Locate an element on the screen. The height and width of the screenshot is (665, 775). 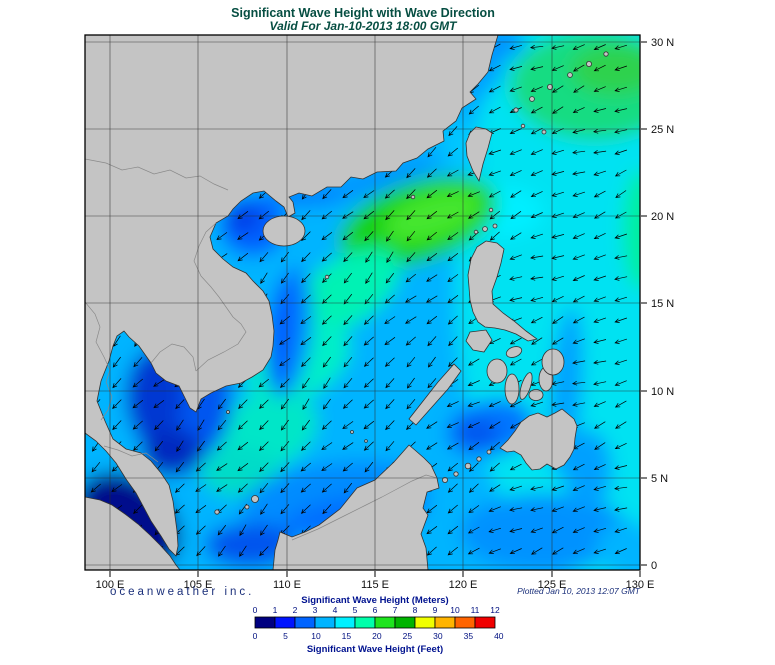
legend-feet-tick: 15 is located at coordinates (347, 636).